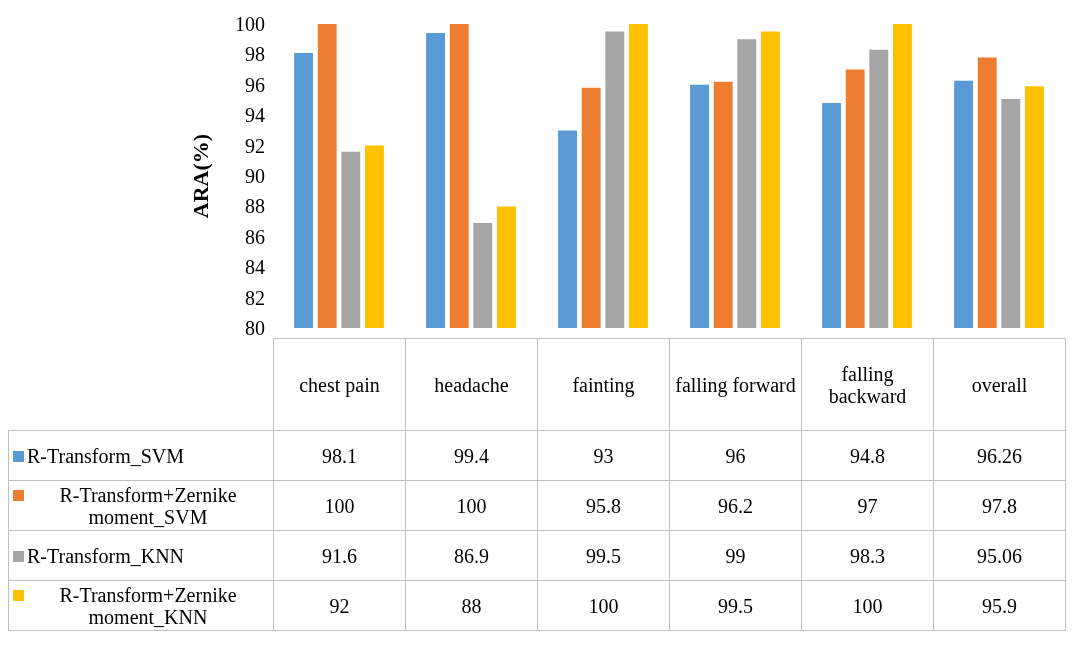 Image resolution: width=1073 pixels, height=653 pixels. I want to click on legend-label: R-Transform_SVM, so click(106, 455).